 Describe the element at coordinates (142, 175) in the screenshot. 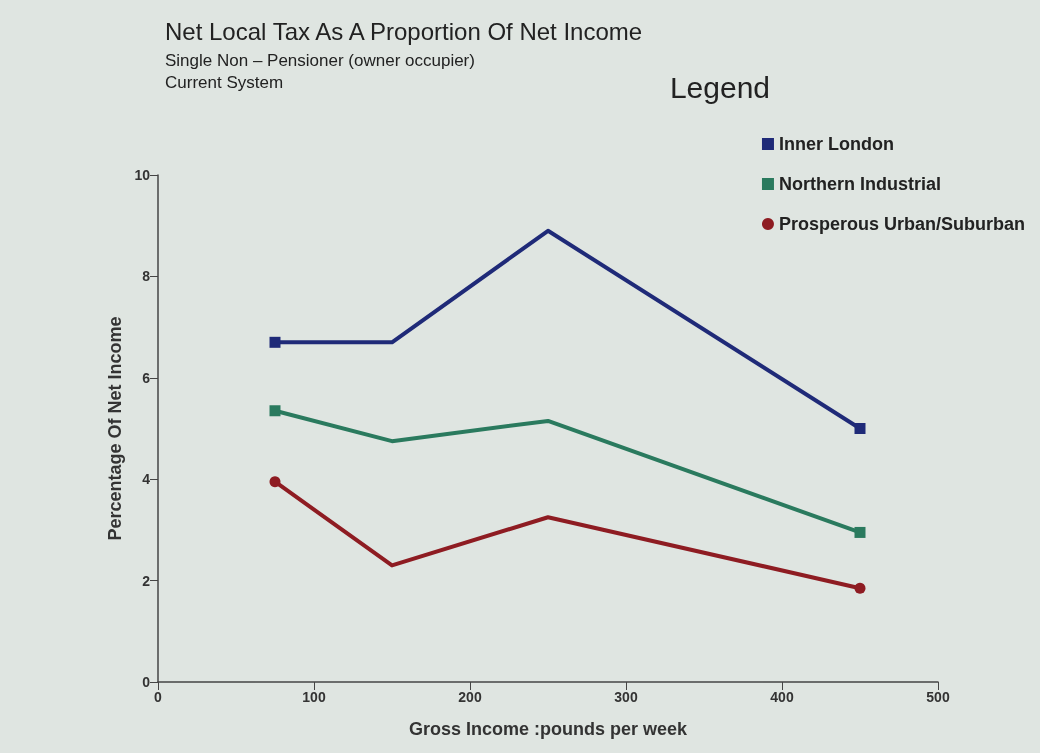

I see `y-tick-label: 10` at that location.